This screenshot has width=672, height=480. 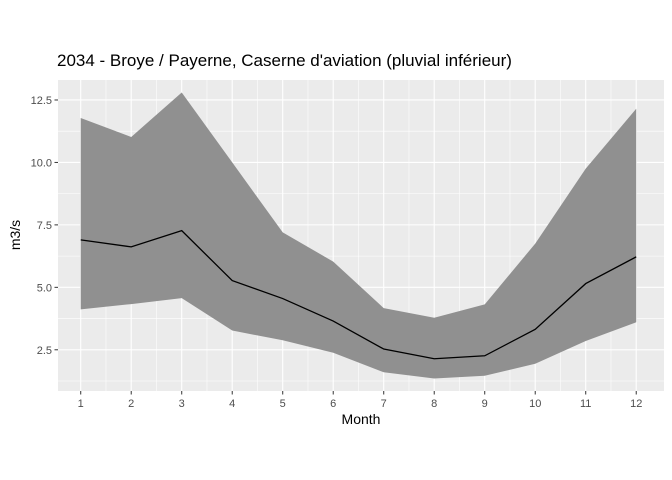 I want to click on y-axis-title: m3/s, so click(x=15, y=235).